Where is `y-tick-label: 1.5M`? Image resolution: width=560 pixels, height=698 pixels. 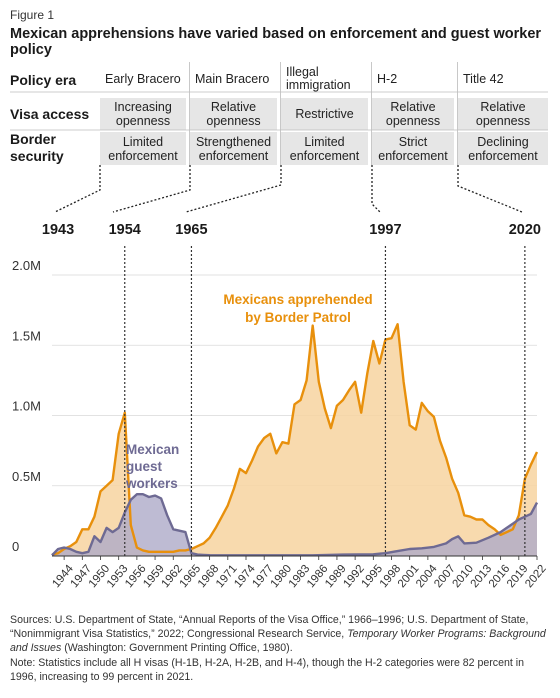 y-tick-label: 1.5M is located at coordinates (26, 335).